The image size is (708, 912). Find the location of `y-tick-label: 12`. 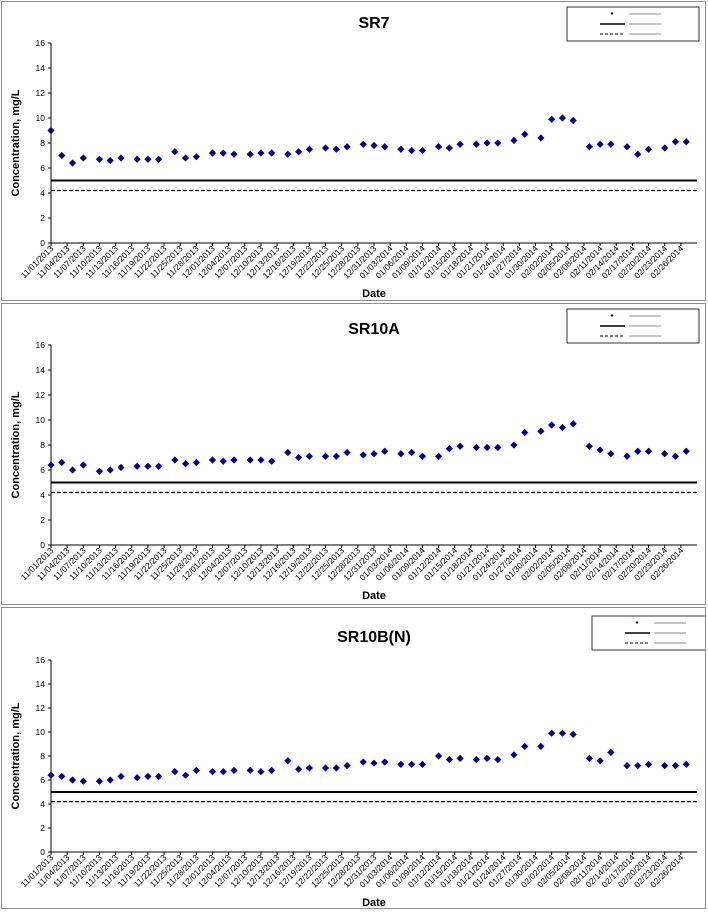

y-tick-label: 12 is located at coordinates (41, 708).